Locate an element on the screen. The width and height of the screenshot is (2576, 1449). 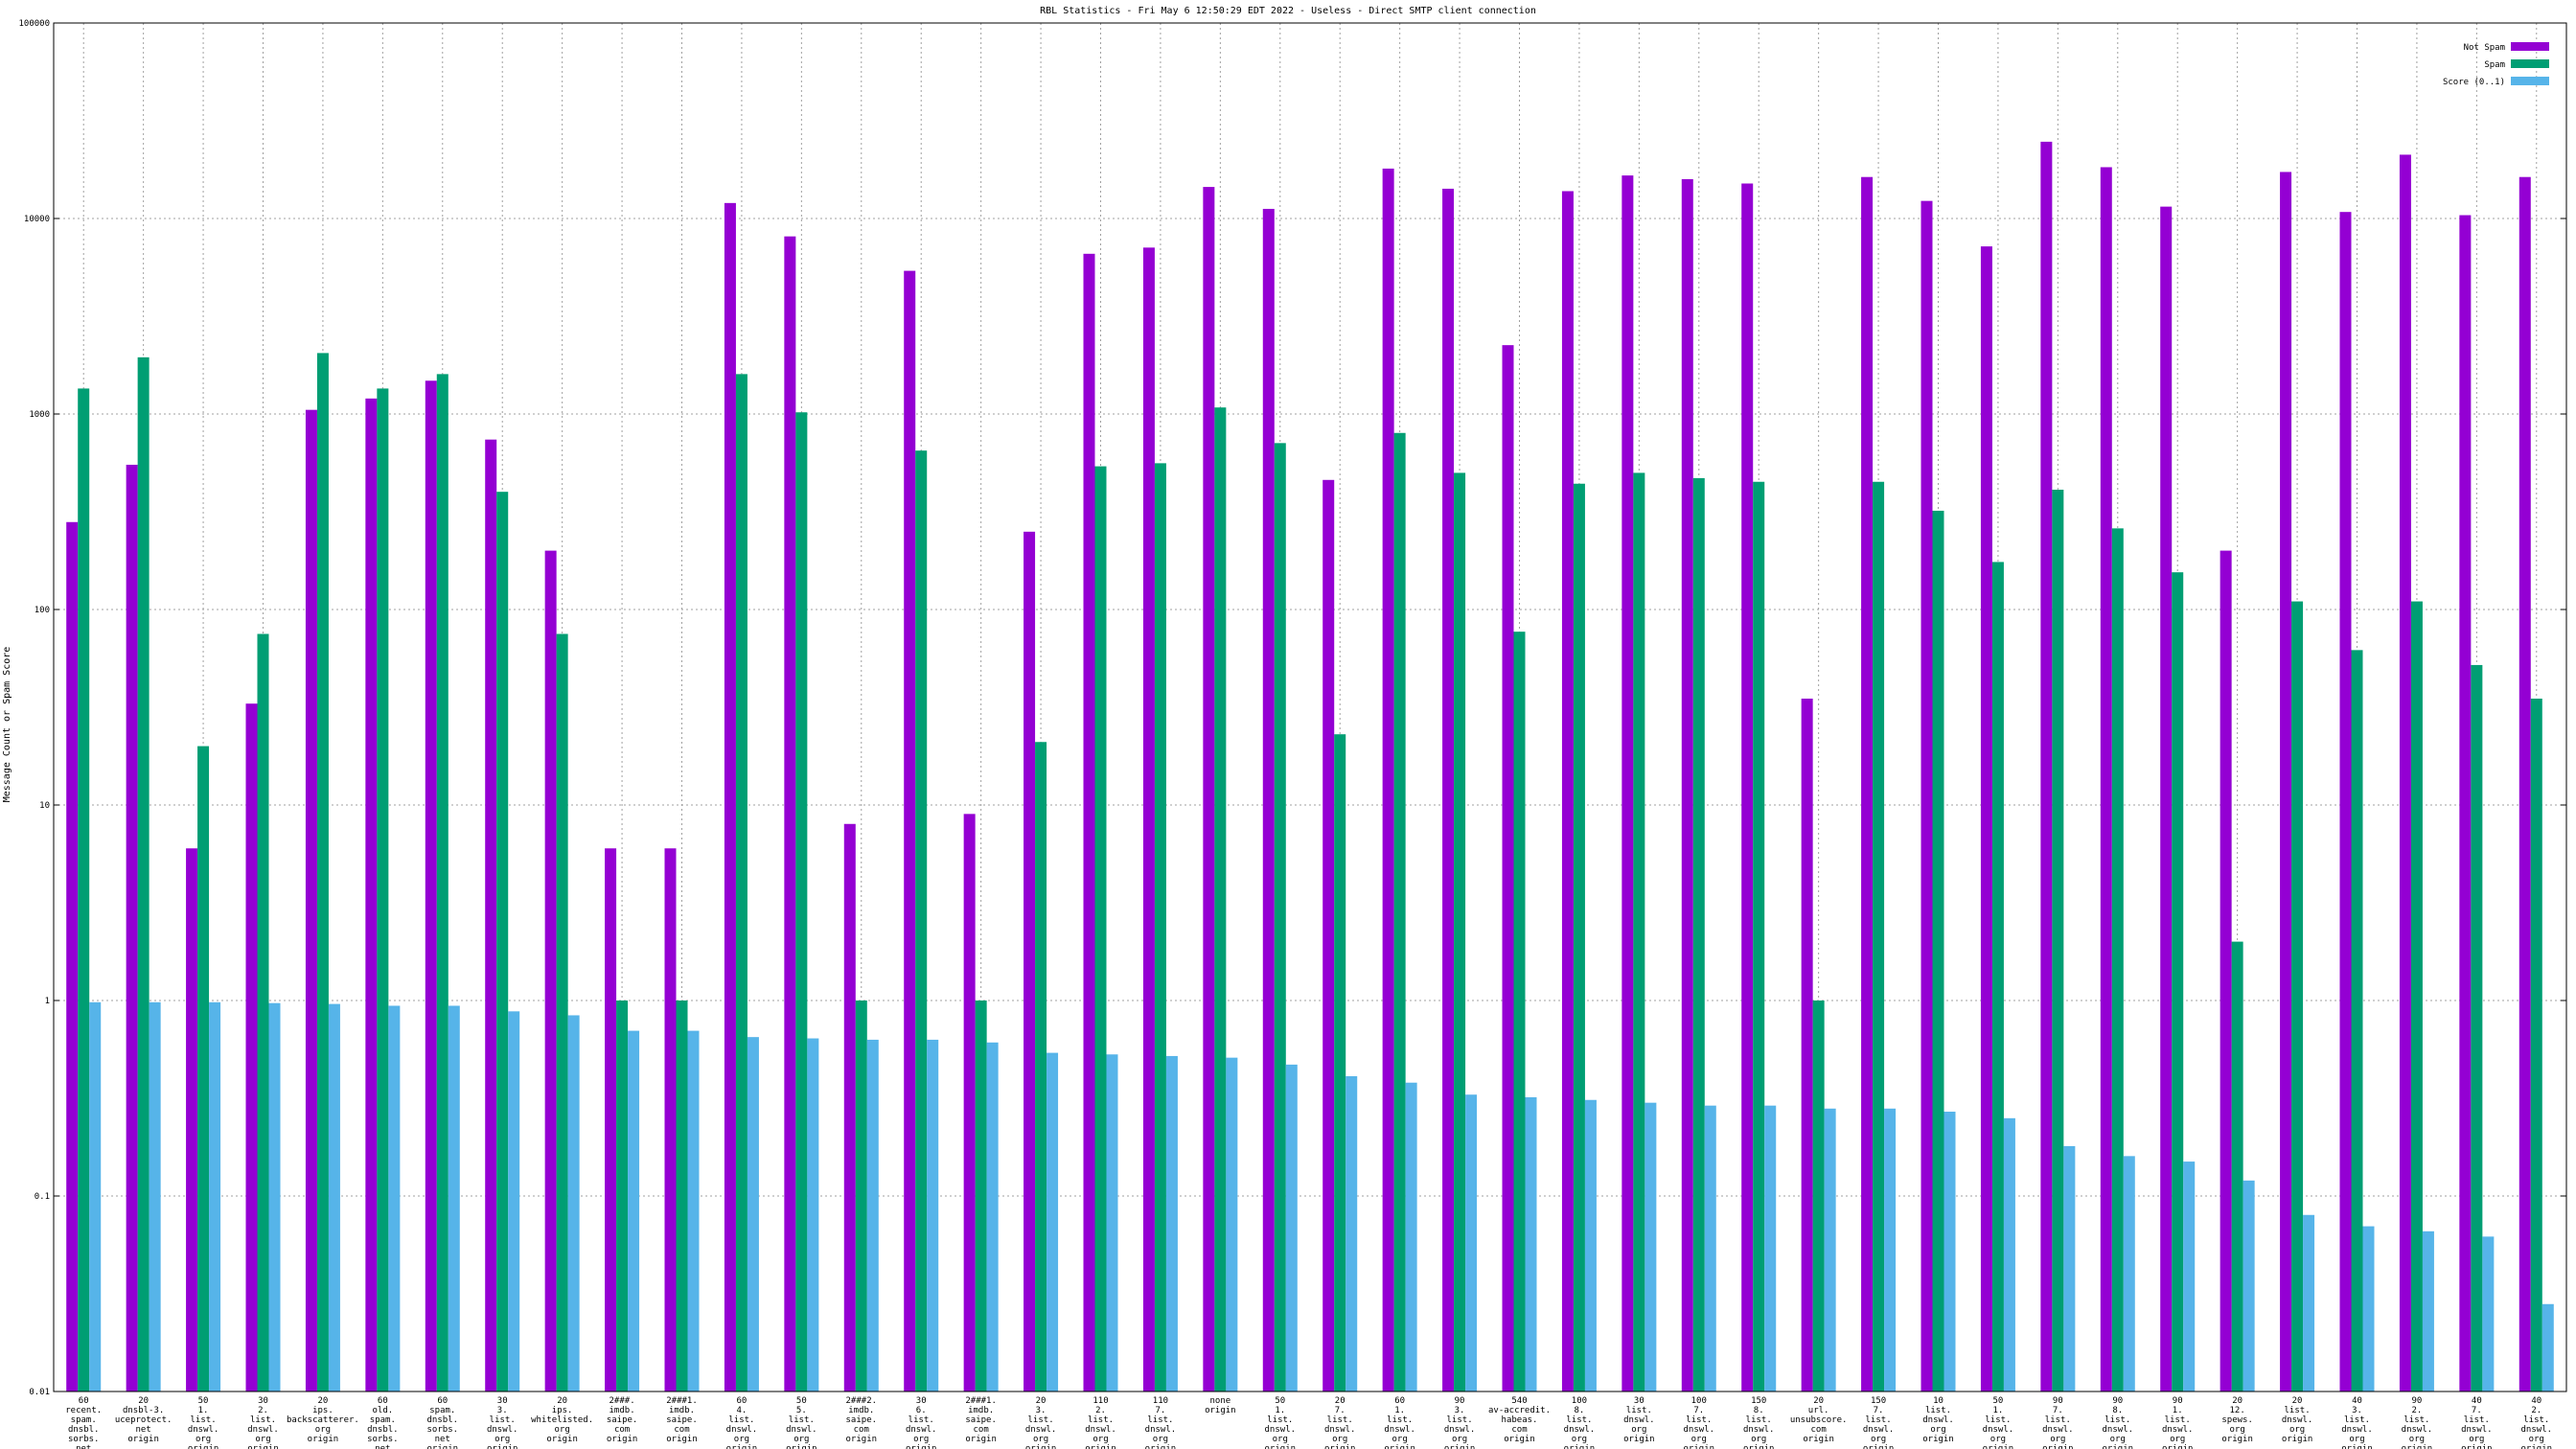
x-tick-label-line: 4. is located at coordinates (742, 1410).